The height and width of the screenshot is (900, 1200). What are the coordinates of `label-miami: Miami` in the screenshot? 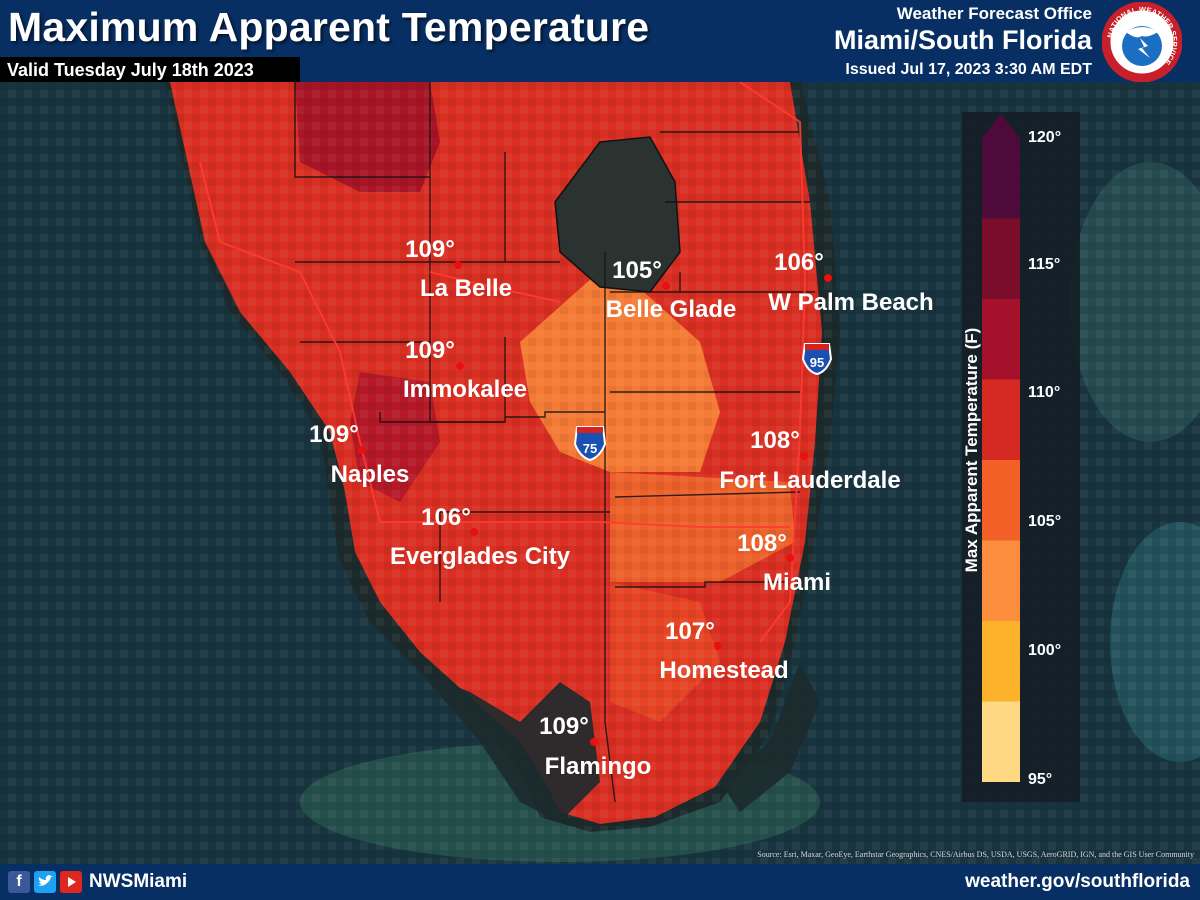 It's located at (797, 582).